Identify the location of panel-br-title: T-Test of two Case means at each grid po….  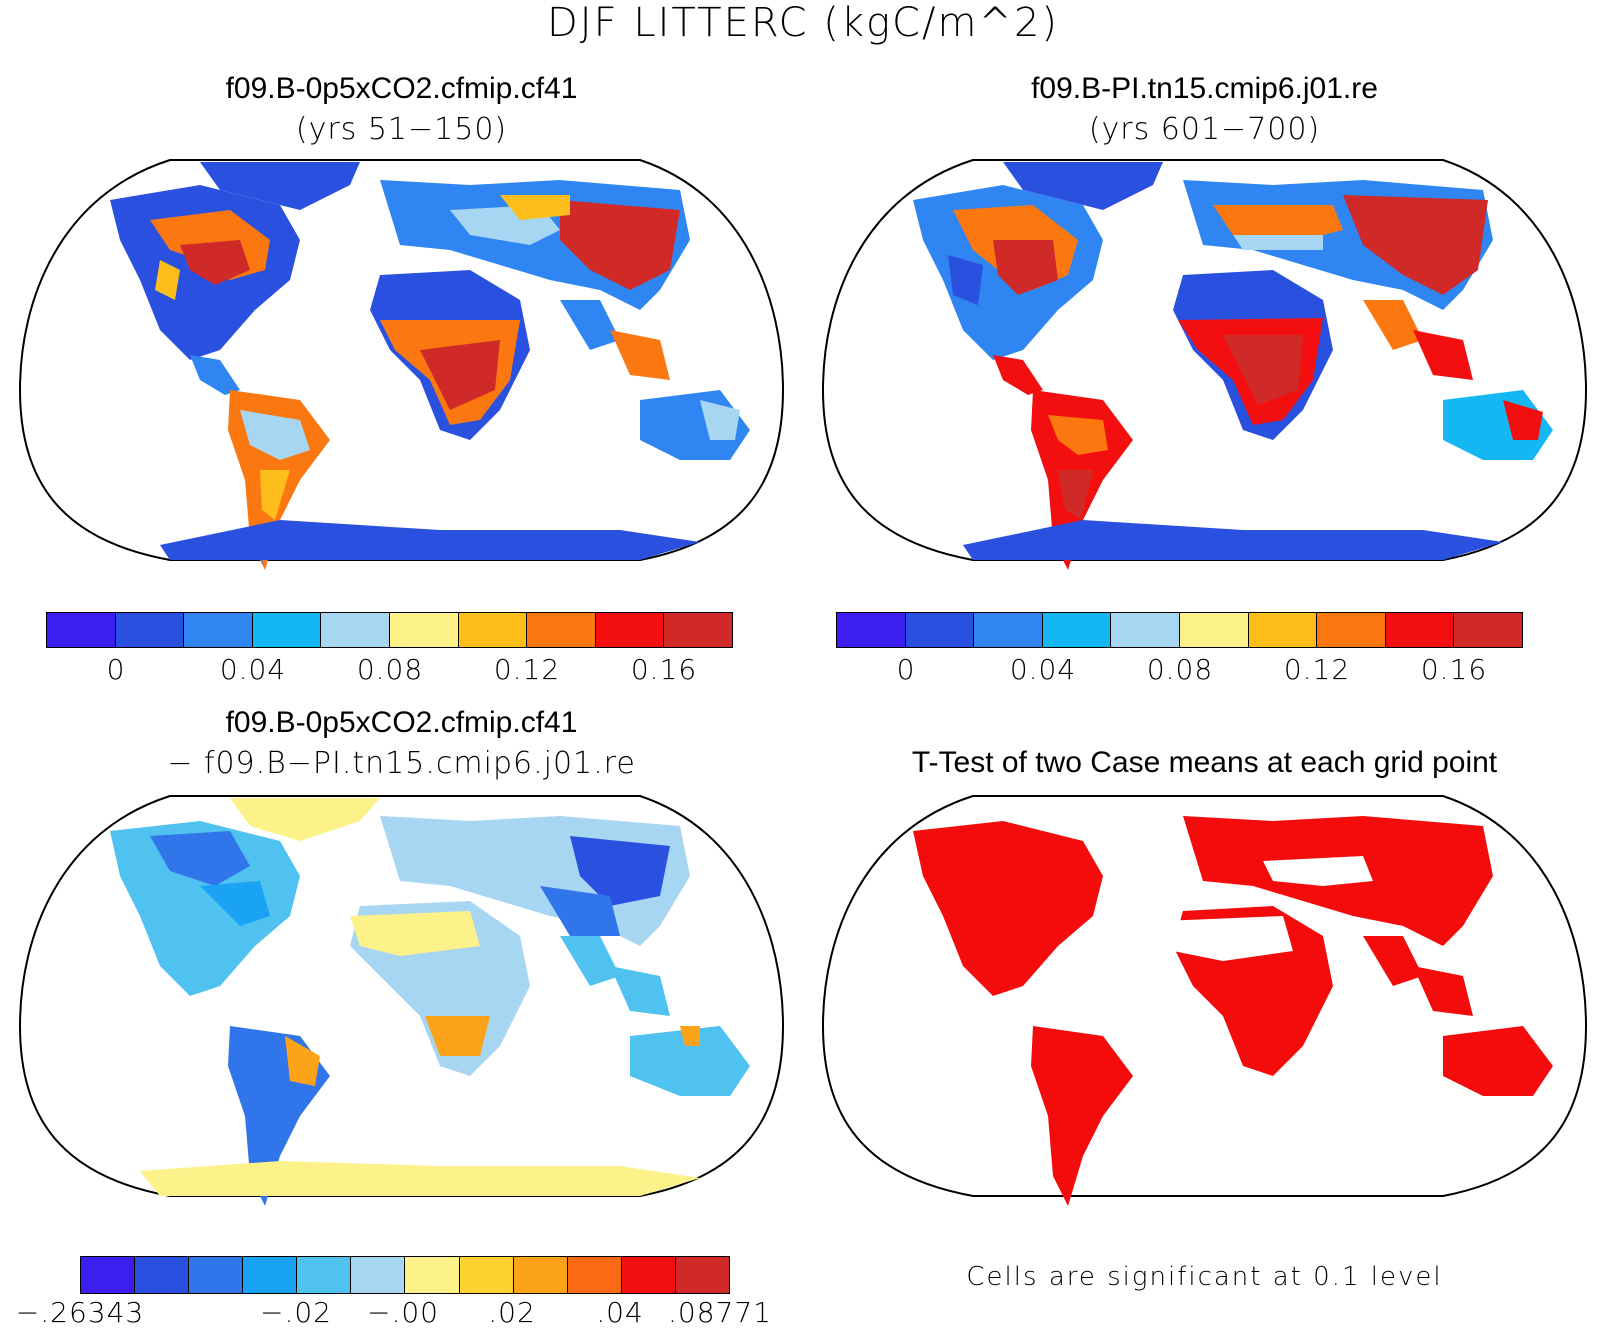
(1204, 762).